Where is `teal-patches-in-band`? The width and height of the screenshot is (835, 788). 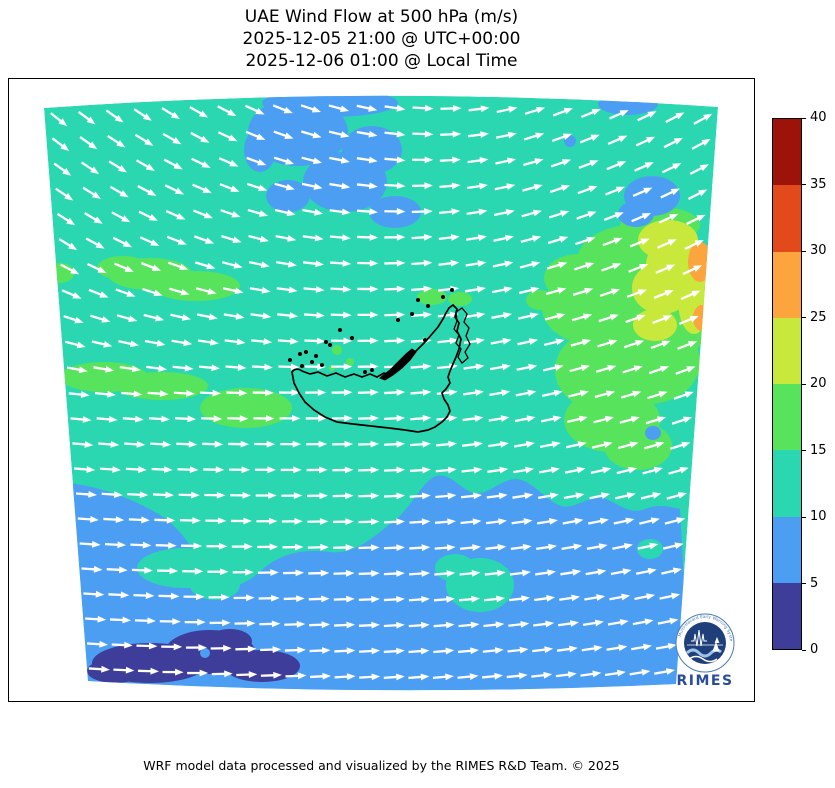 teal-patches-in-band is located at coordinates (400, 575).